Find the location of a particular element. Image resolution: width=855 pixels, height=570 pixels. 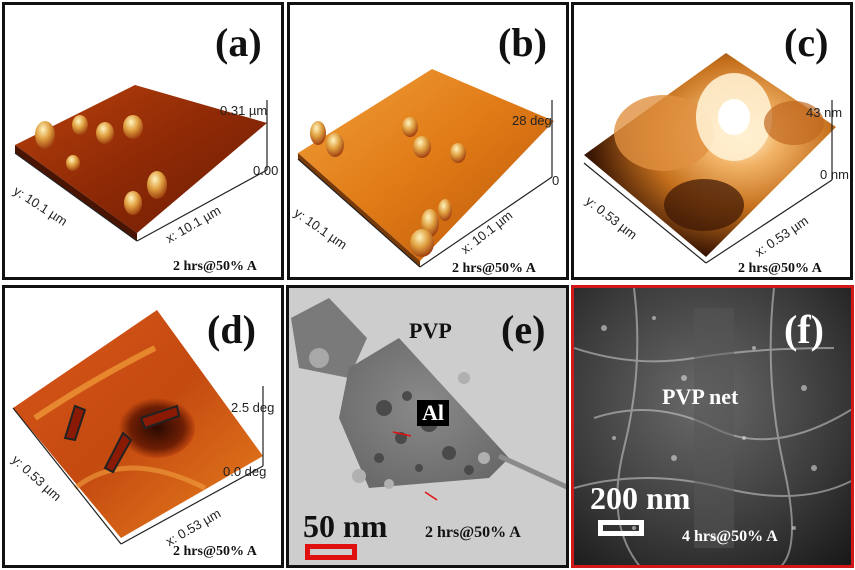

panel-label: (c) is located at coordinates (806, 42).